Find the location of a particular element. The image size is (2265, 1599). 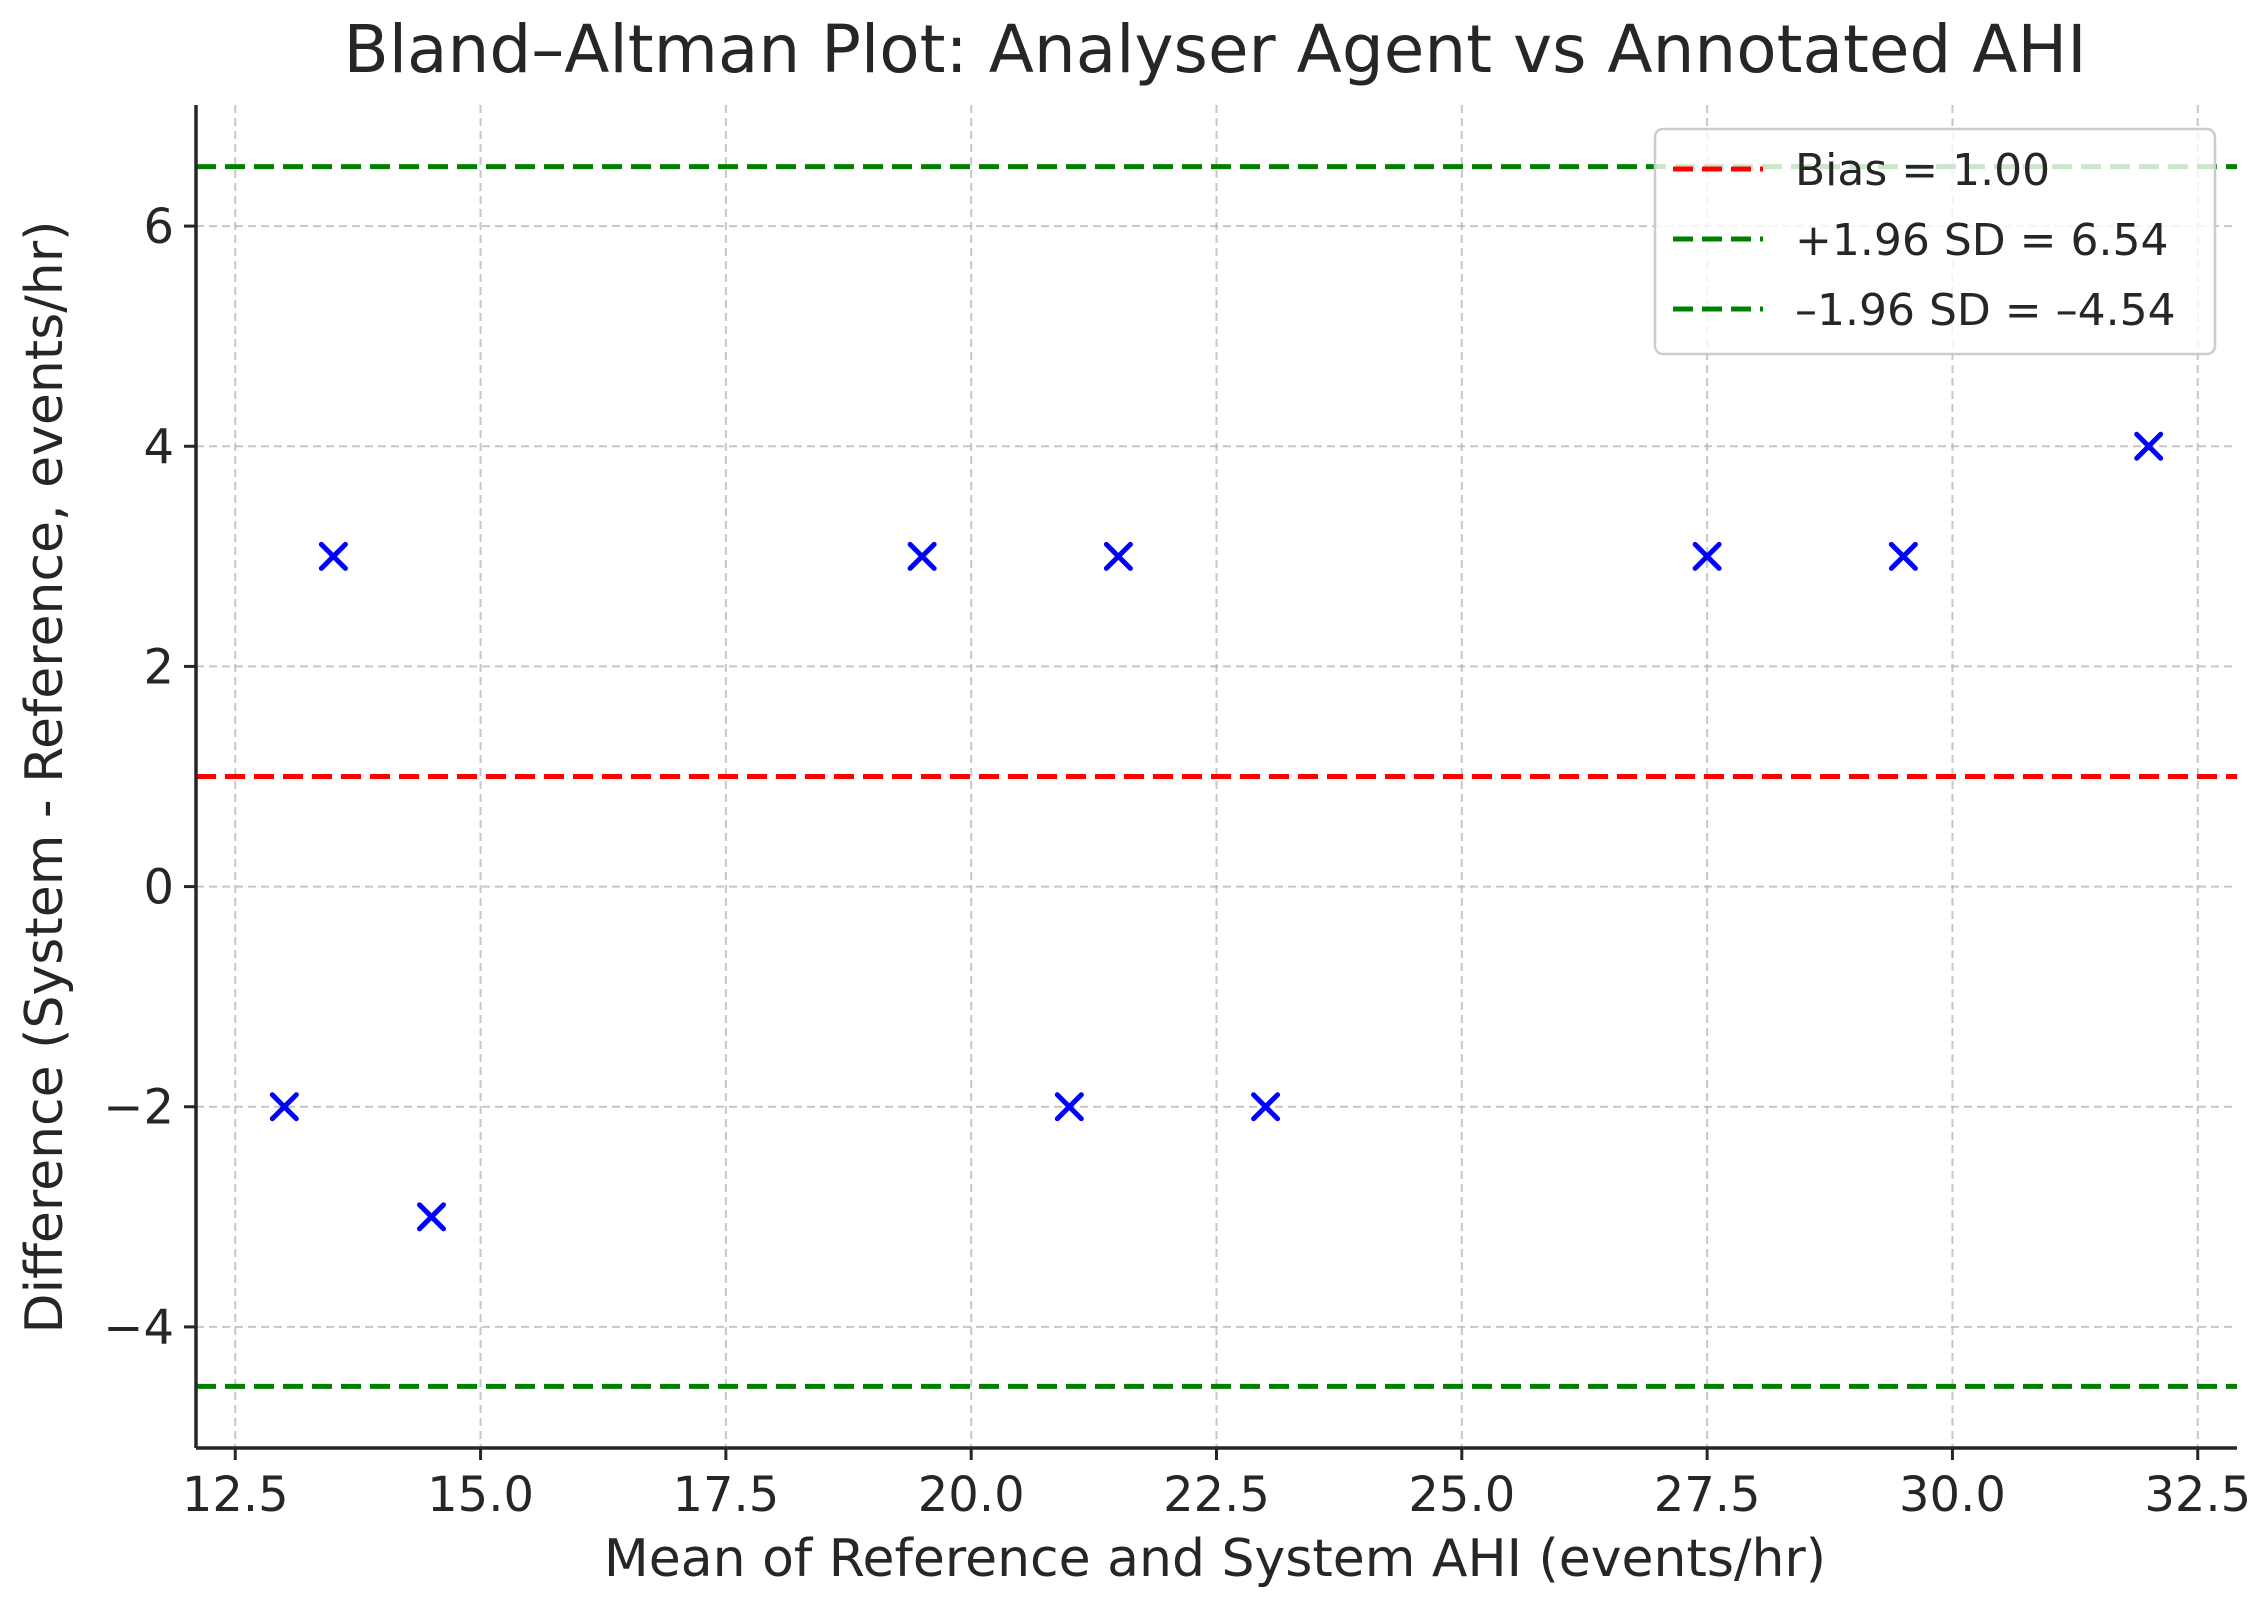

x-axis-ticks: 12.5 15.0 17.5 20.0 22.5 25.0 27.5 30.0 32.5 is located at coordinates (1216, 1485).